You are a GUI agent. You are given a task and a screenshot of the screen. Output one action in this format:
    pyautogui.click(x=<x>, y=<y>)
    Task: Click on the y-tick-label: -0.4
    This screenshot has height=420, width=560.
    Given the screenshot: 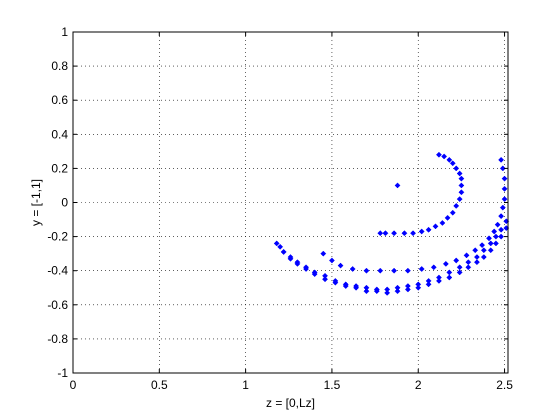 What is the action you would take?
    pyautogui.click(x=57, y=271)
    